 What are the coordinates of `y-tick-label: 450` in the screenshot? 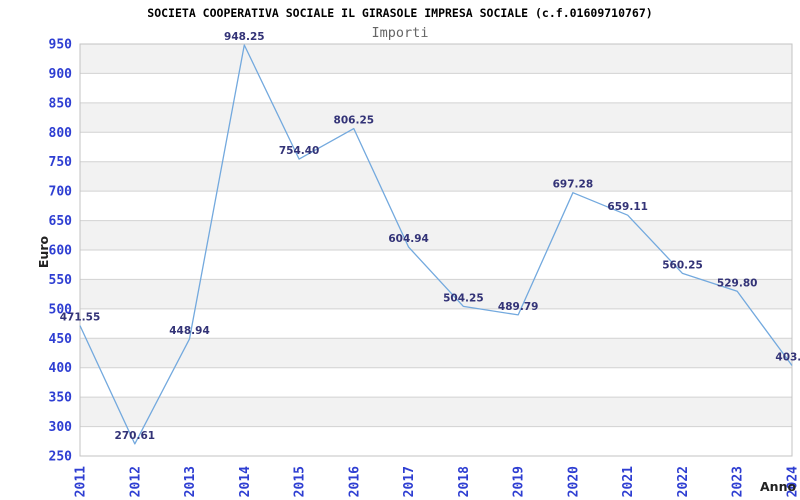 It's located at (61, 339).